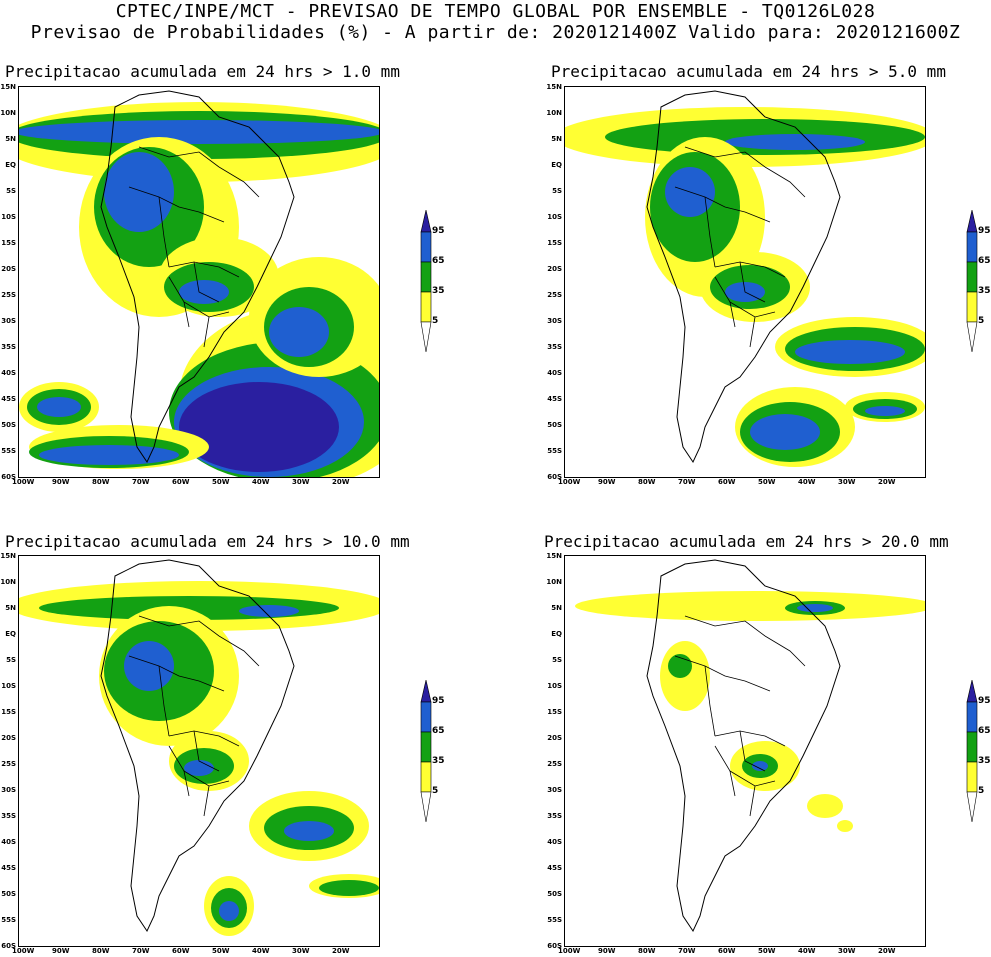  I want to click on longitude-label: 40W, so click(807, 482).